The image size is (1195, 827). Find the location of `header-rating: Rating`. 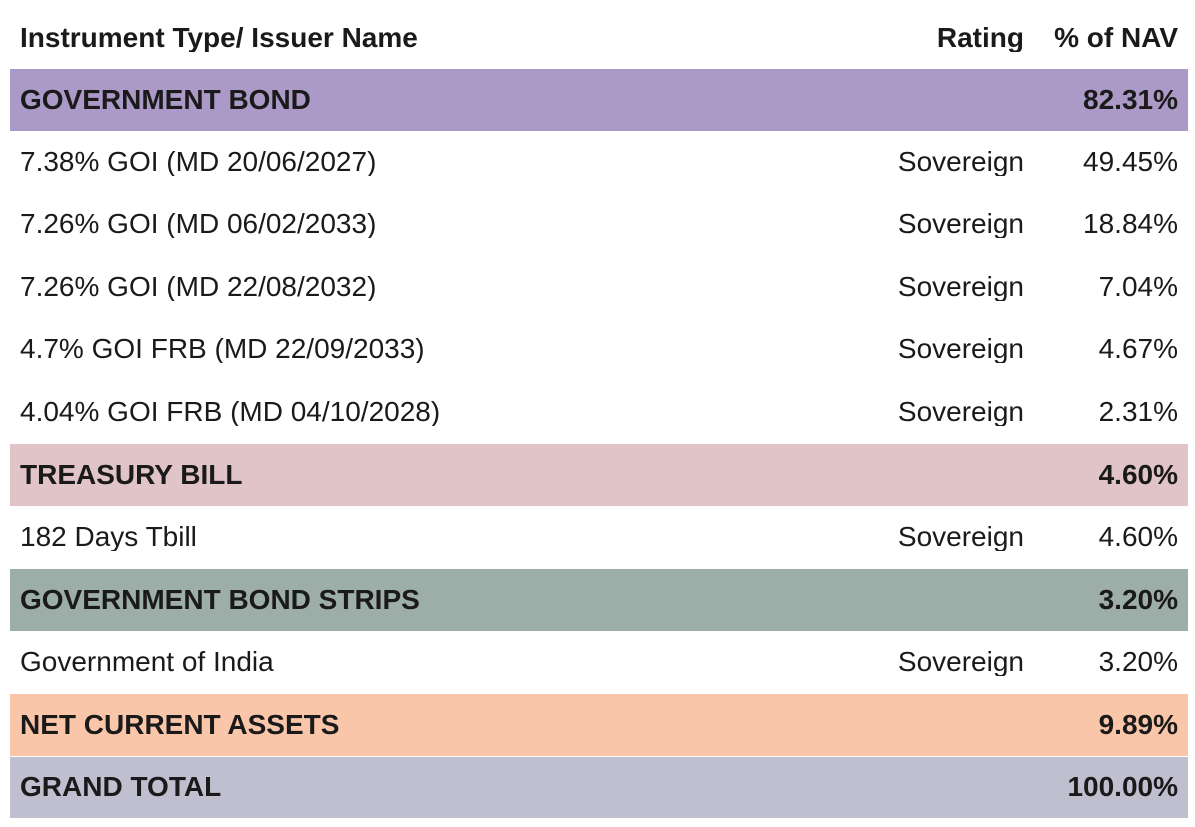

header-rating: Rating is located at coordinates (980, 38).